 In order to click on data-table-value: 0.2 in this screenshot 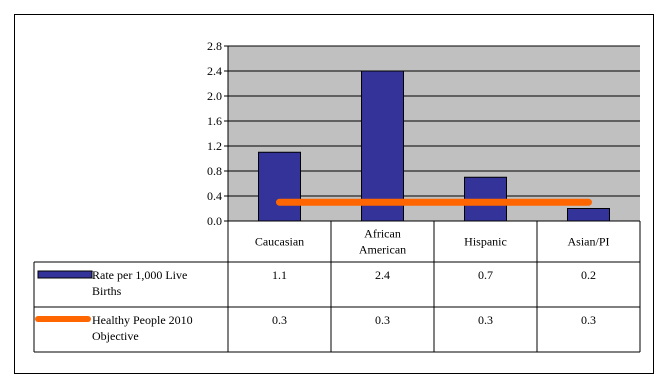, I will do `click(588, 275)`.